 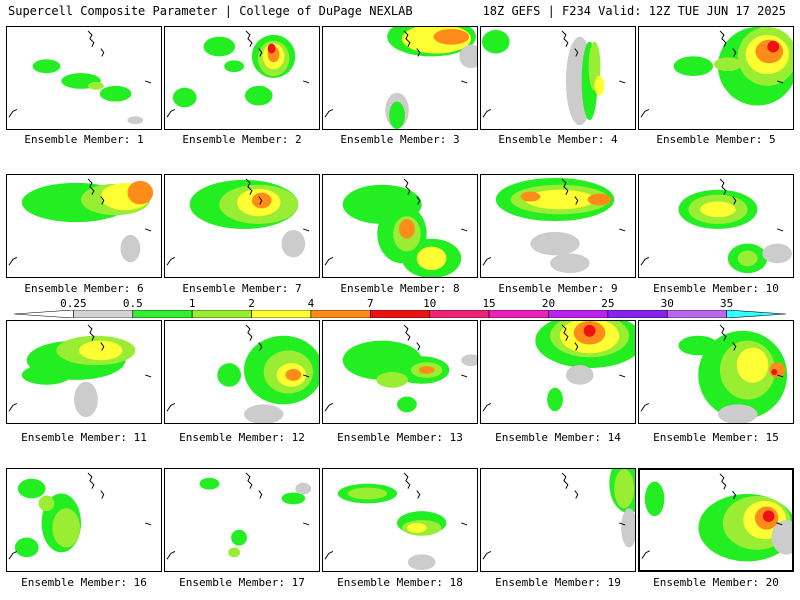 What do you see at coordinates (192, 303) in the screenshot?
I see `colorbar-tick-label: 1` at bounding box center [192, 303].